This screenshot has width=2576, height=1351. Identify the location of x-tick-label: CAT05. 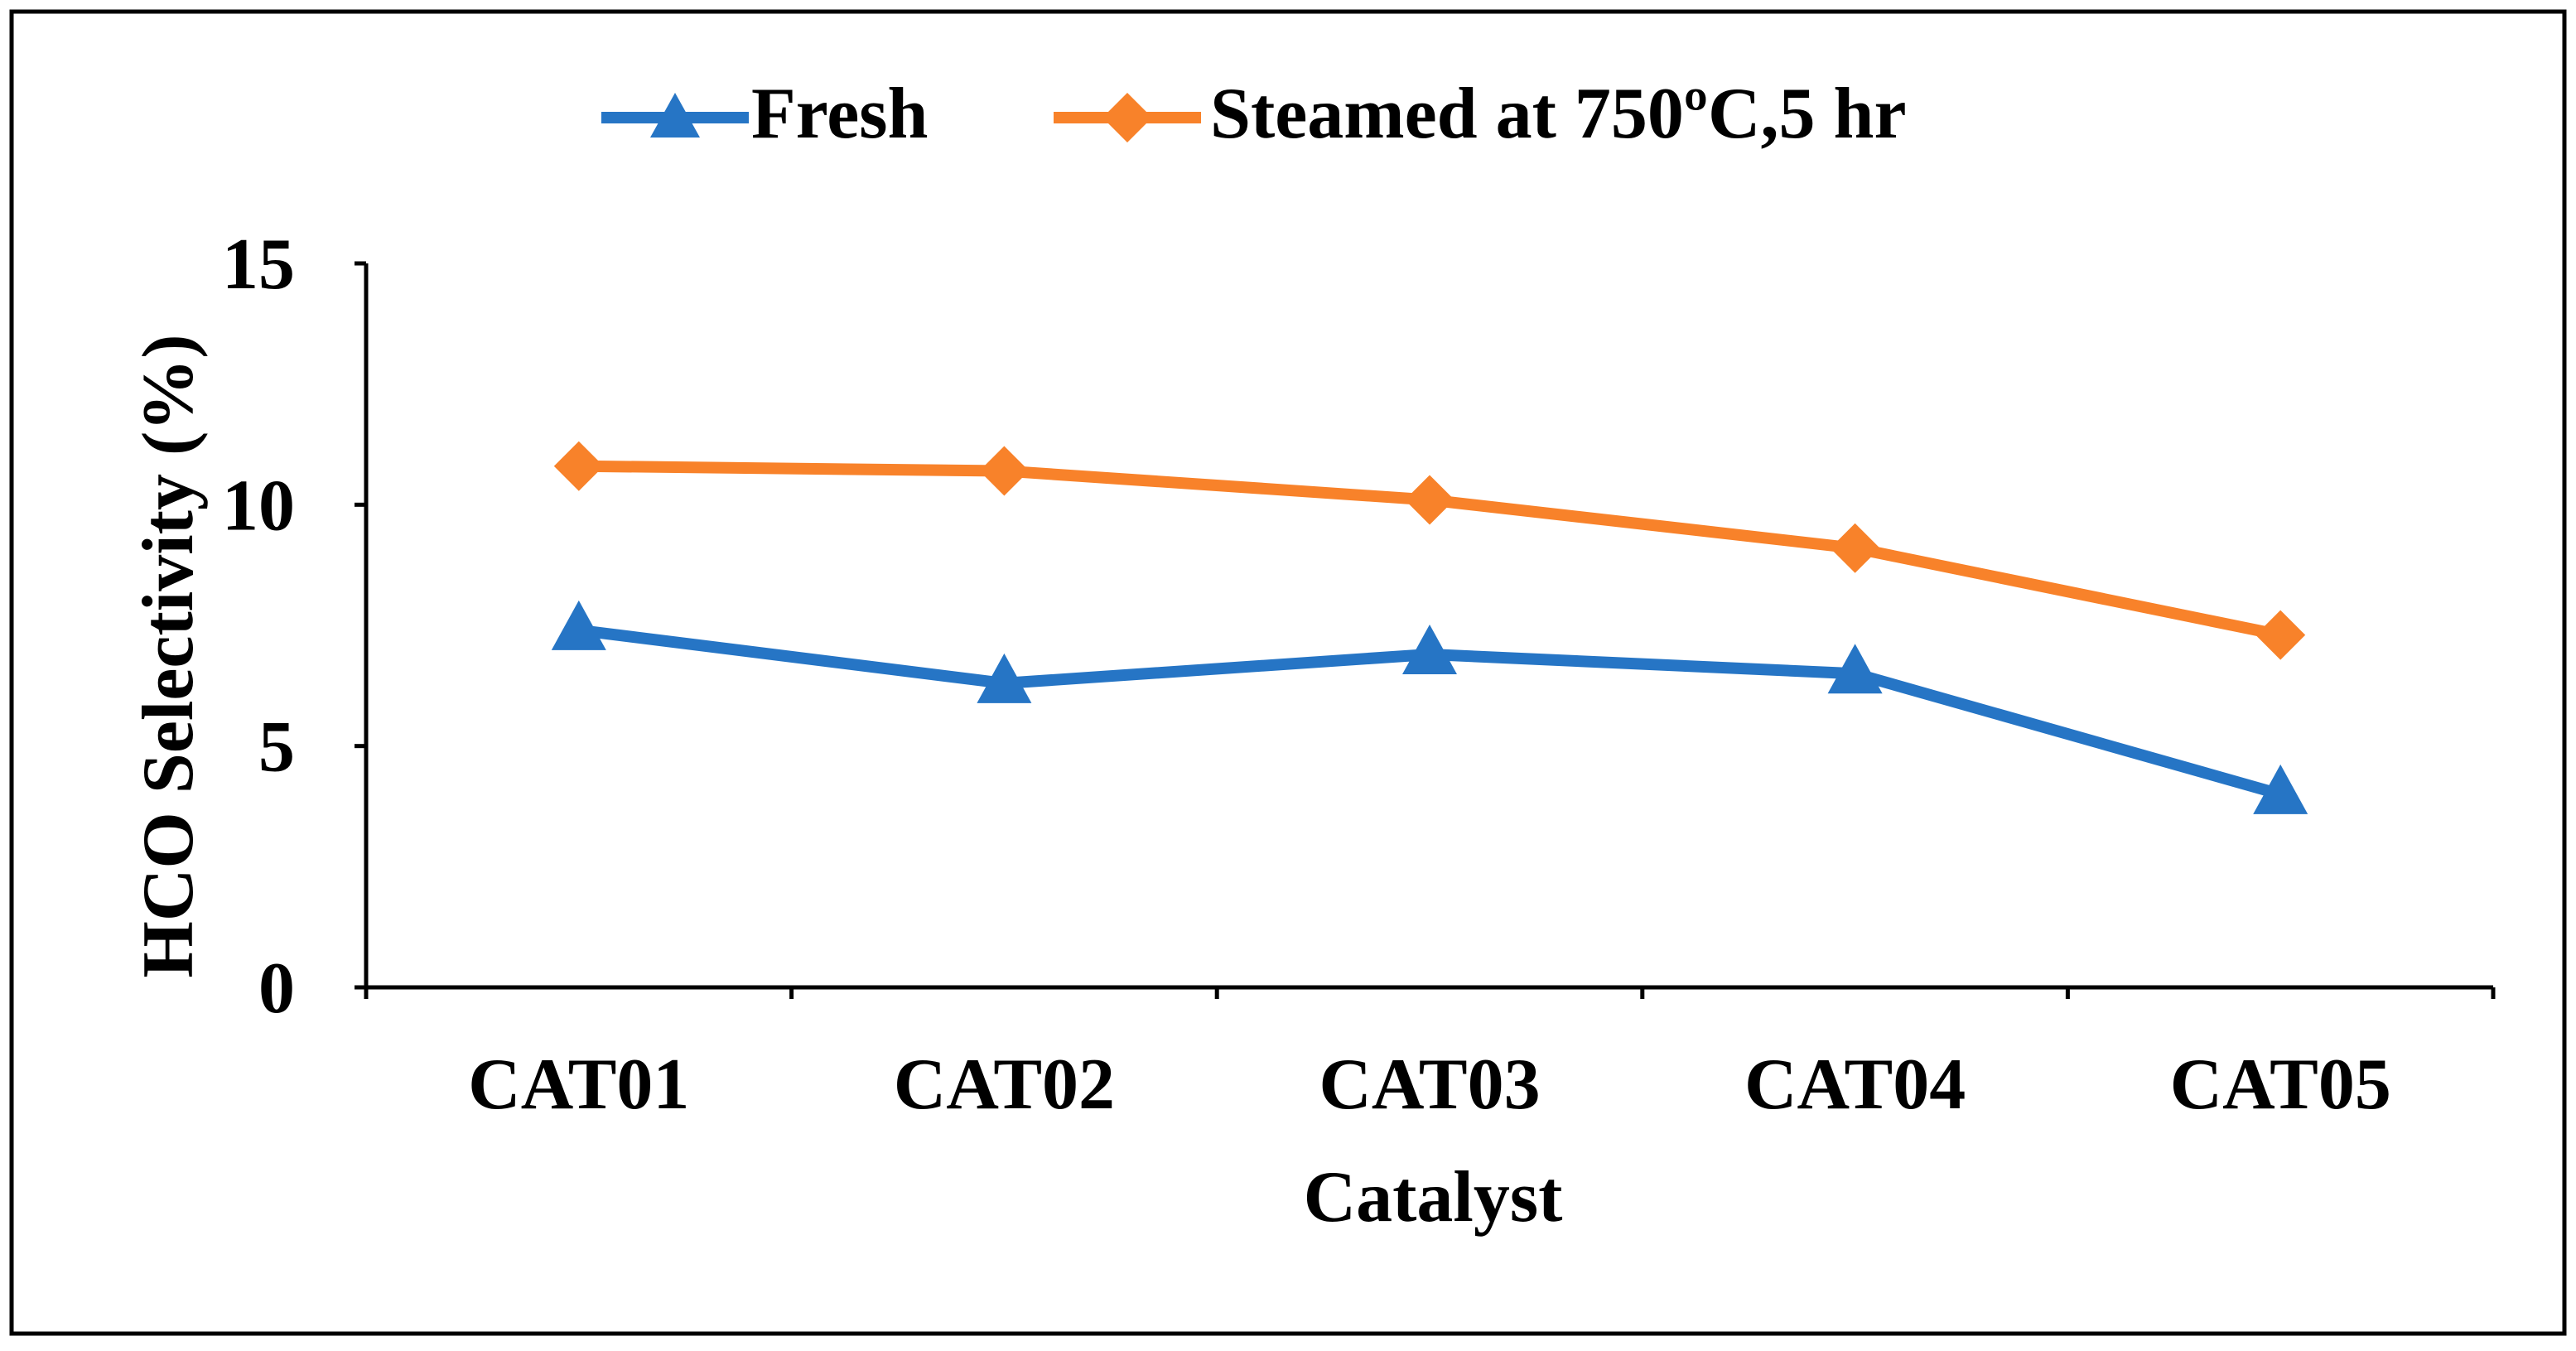
(2280, 1085).